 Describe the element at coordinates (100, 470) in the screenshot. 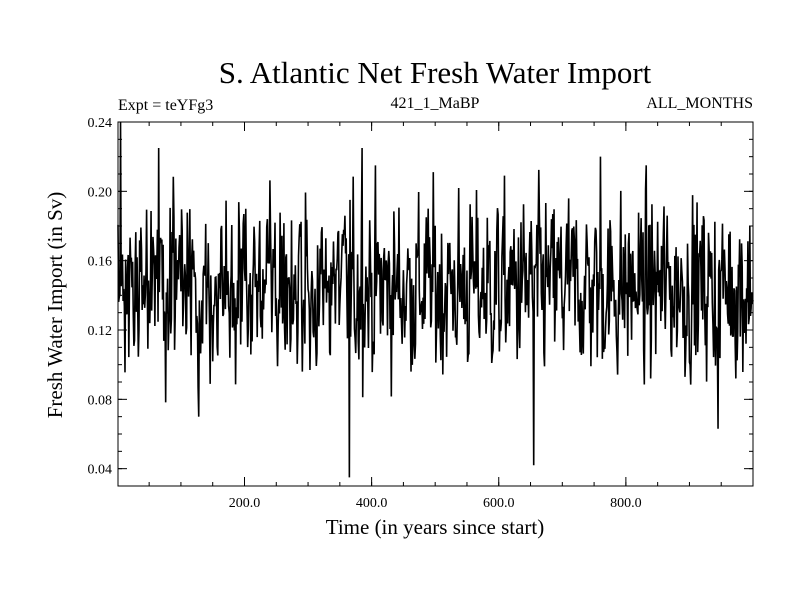

I see `y-tick-label: 0.04` at that location.